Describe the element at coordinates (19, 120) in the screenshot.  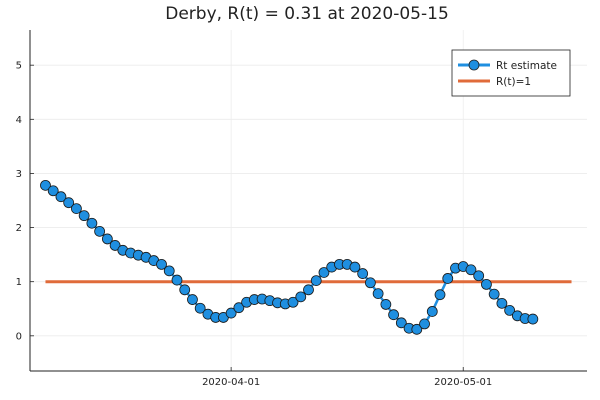
I see `y-tick-label: 4` at that location.